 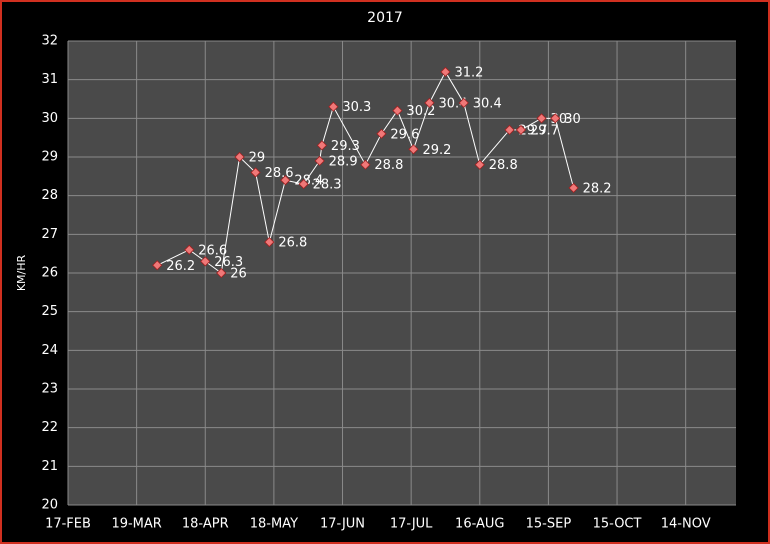 I want to click on data-label: 26.8, so click(x=292, y=243).